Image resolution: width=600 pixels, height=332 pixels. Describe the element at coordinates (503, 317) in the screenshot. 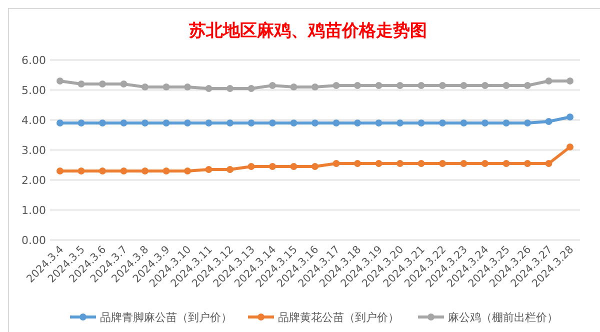

I see `legend-label: 麻公鸡（棚前出栏价）` at that location.